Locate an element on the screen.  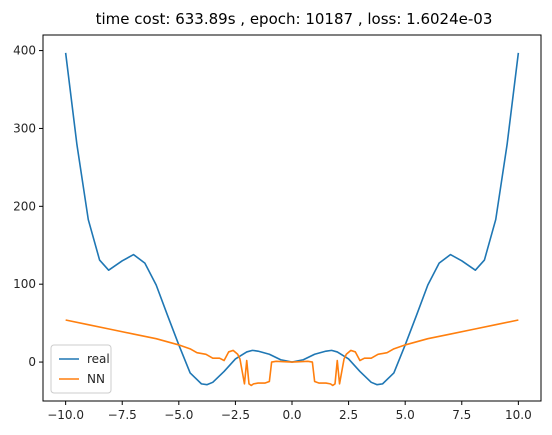
legend-label-nn: NN is located at coordinates (96, 379).